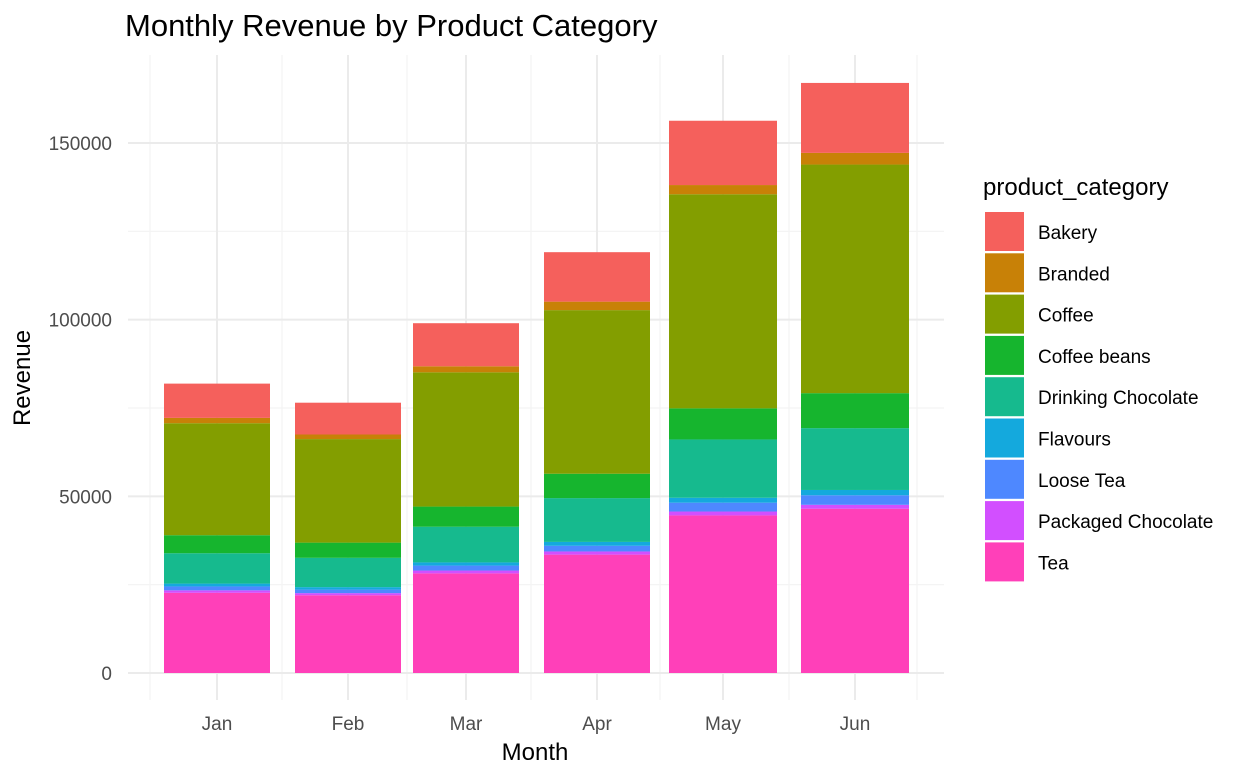 Image resolution: width=1260 pixels, height=778 pixels. What do you see at coordinates (1027, 562) in the screenshot?
I see `legend-item-tea: Tea` at bounding box center [1027, 562].